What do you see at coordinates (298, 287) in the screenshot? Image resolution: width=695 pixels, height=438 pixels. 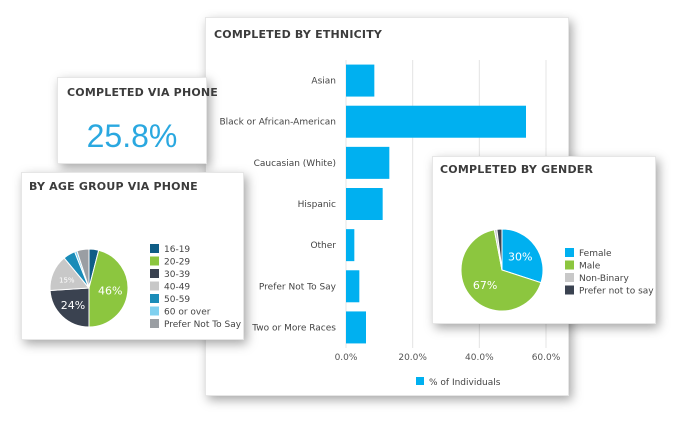 I see `ethnicity-category-label: Prefer Not To Say` at bounding box center [298, 287].